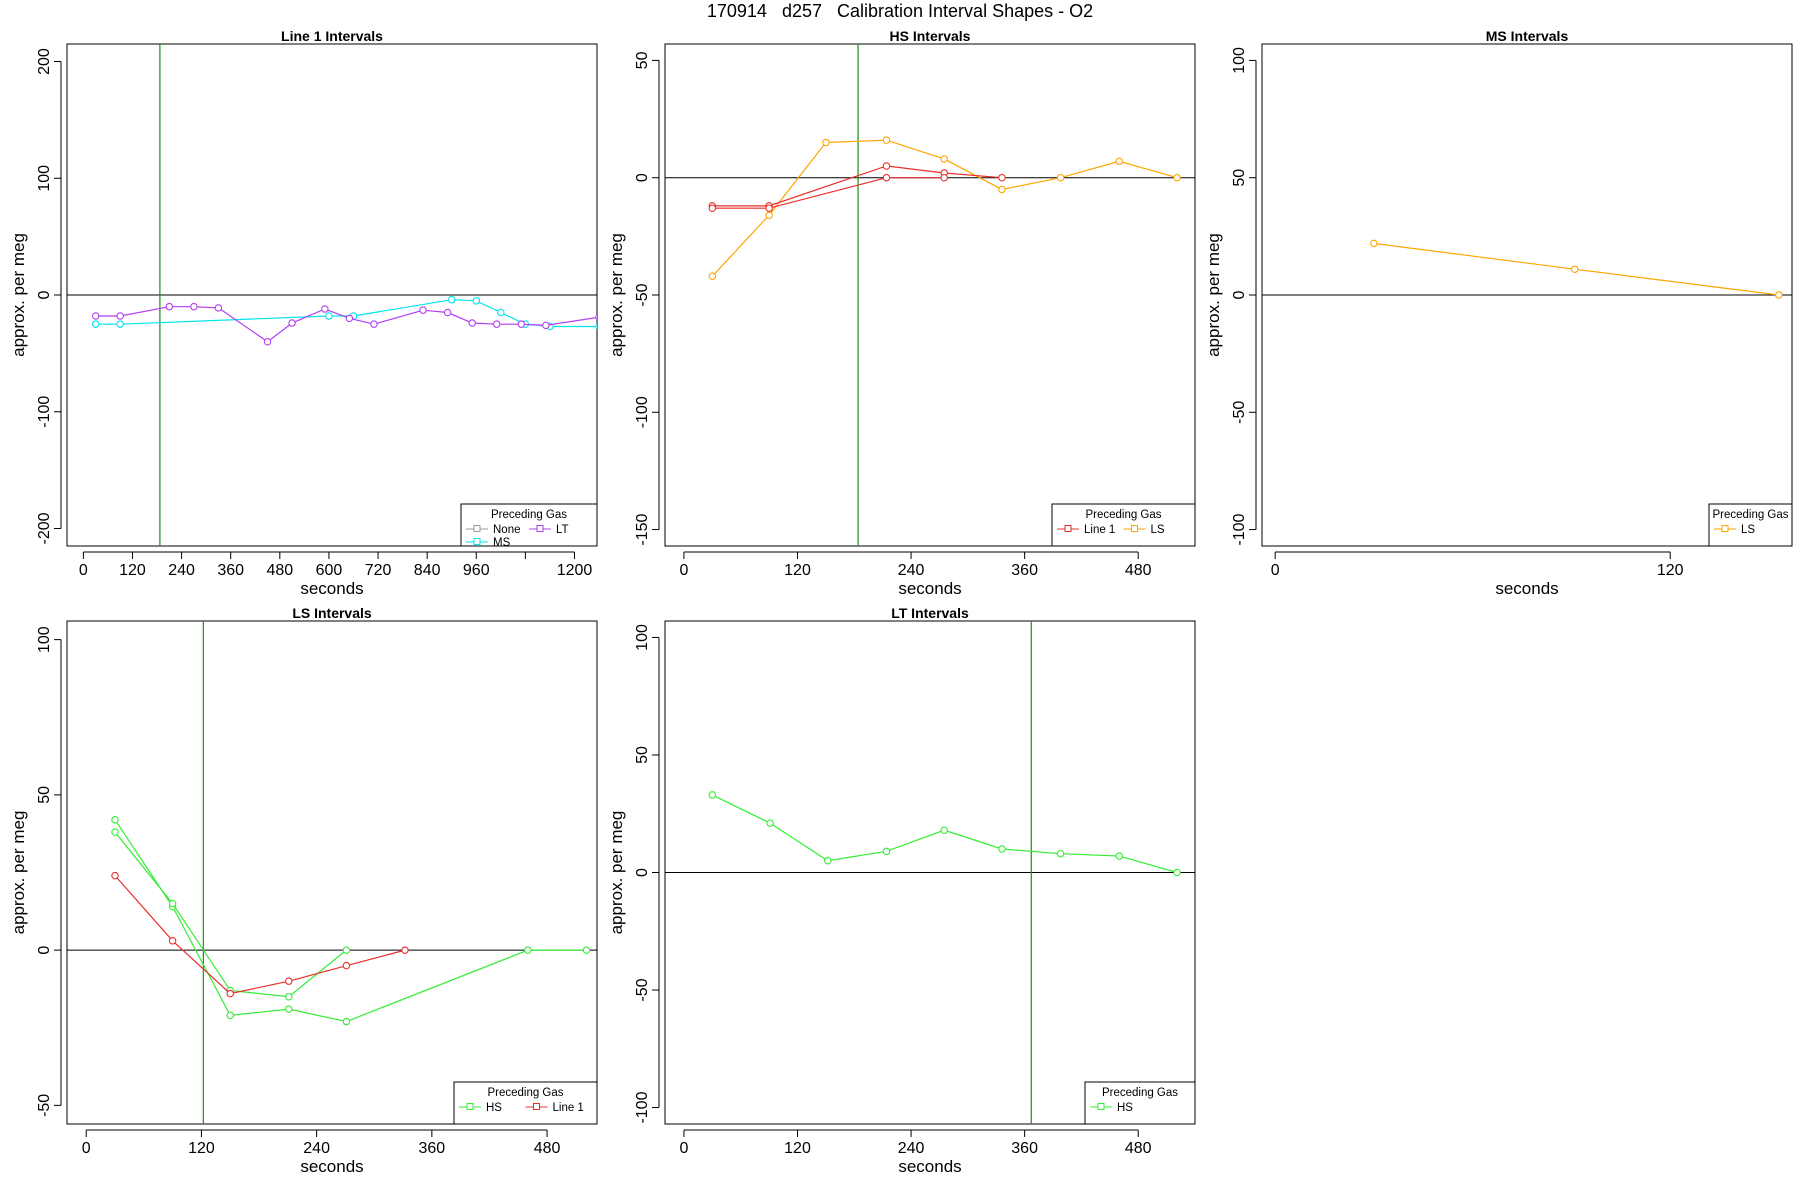 The image size is (1800, 1200). What do you see at coordinates (1750, 525) in the screenshot?
I see `legend: Preceding Gas LS` at bounding box center [1750, 525].